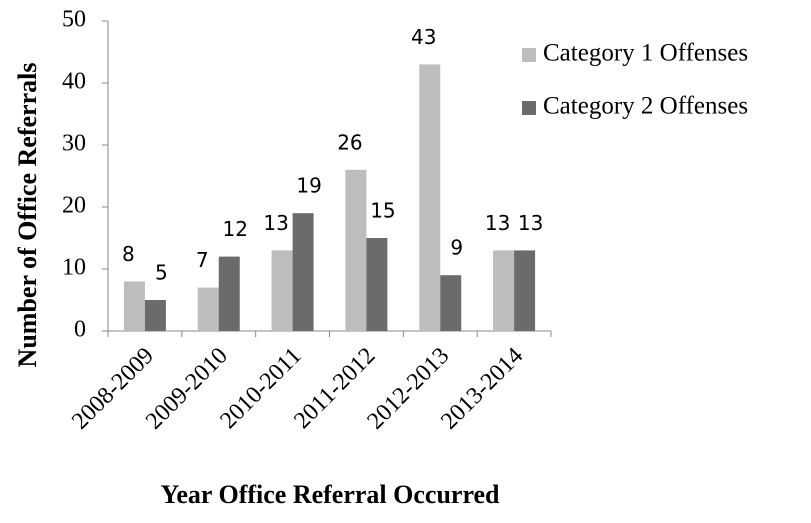 This screenshot has height=523, width=811. Describe the element at coordinates (308, 186) in the screenshot. I see `data-label: 19` at that location.